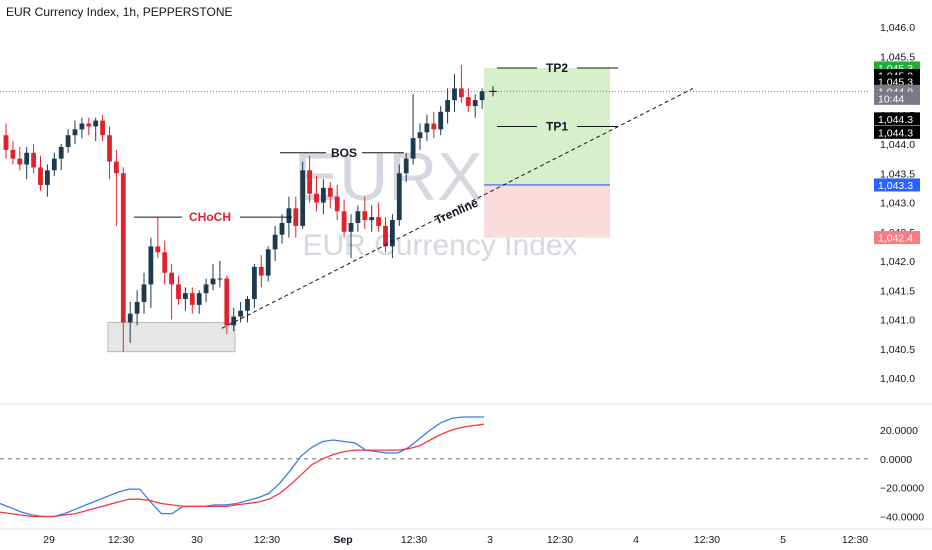 This screenshot has width=932, height=550. I want to click on price-tag: 10:44, so click(897, 98).